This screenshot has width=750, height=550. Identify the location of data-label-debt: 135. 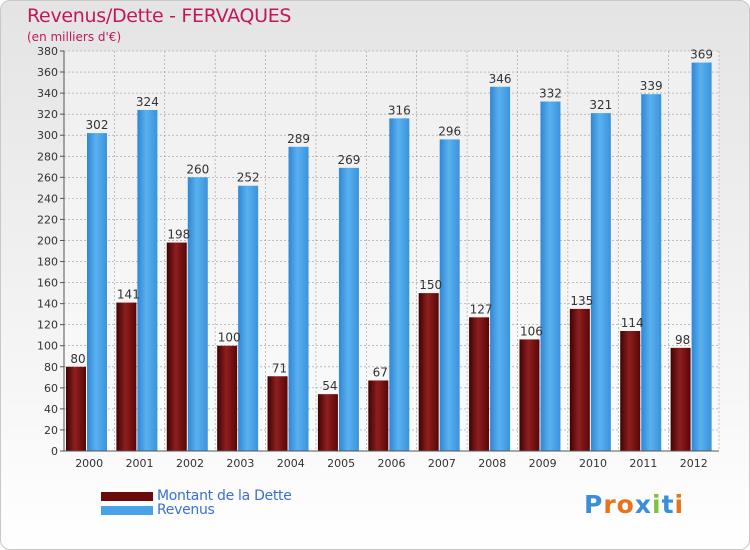
(581, 301).